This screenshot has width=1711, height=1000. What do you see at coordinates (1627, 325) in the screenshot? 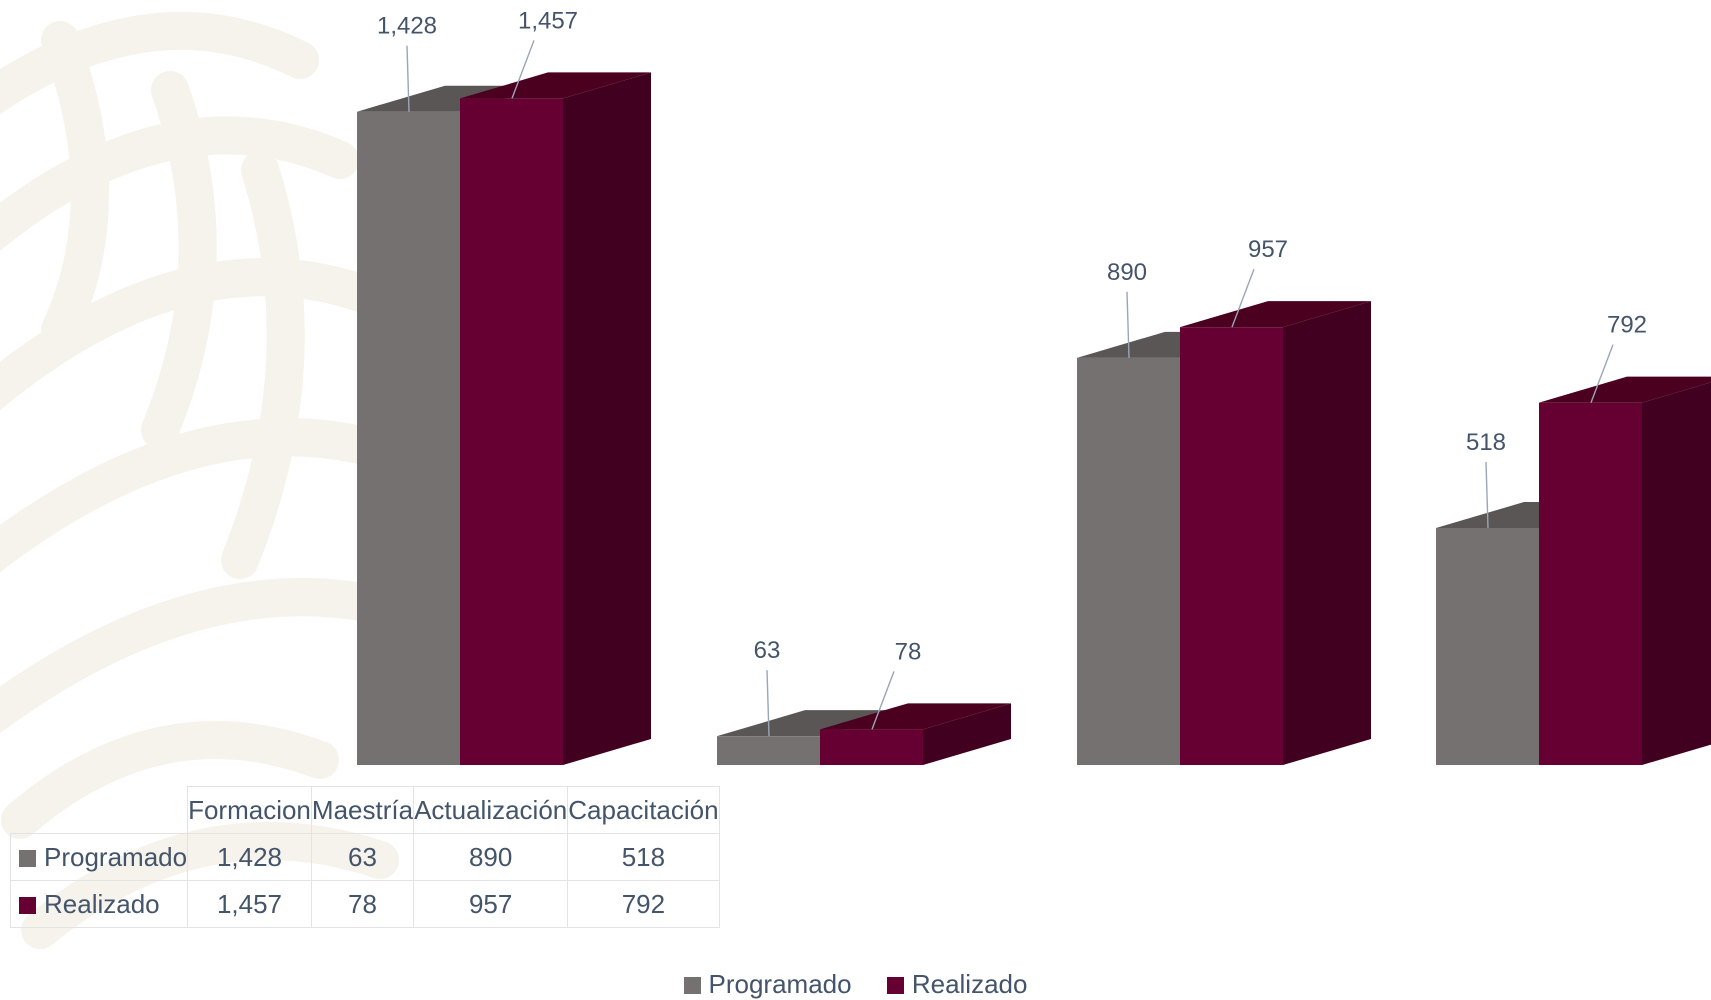
I see `data-label-realizado-capacitacion: 792` at bounding box center [1627, 325].